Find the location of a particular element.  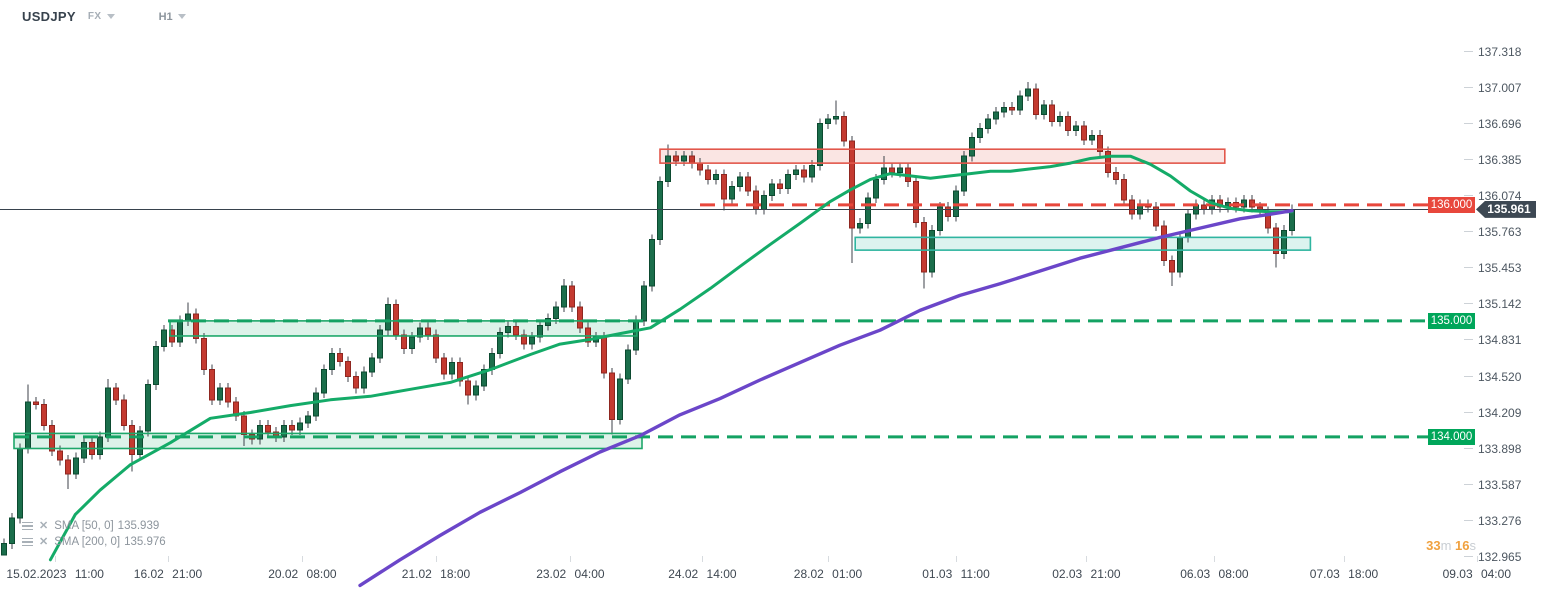

price-axis-label: 137.007 is located at coordinates (1500, 88).